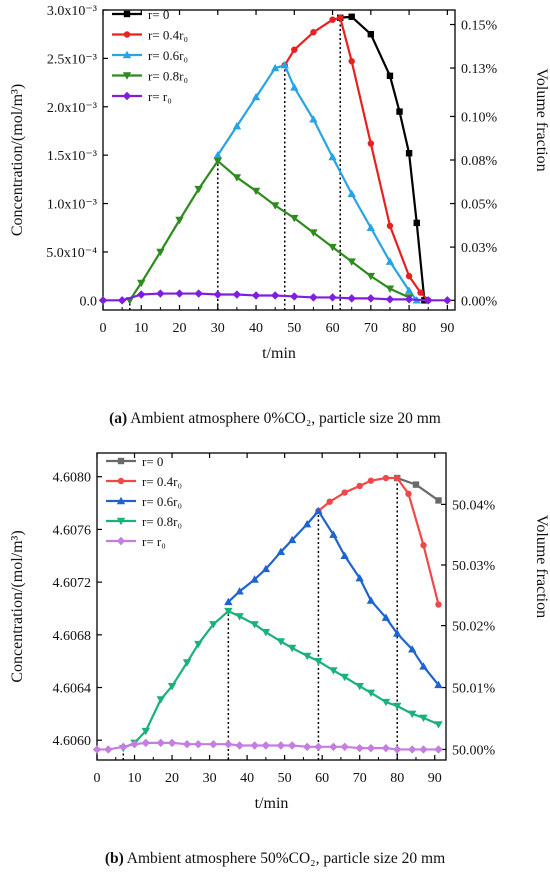 The width and height of the screenshot is (550, 874). What do you see at coordinates (17, 160) in the screenshot?
I see `y-axis-label: Concentration/(mol/m³)` at bounding box center [17, 160].